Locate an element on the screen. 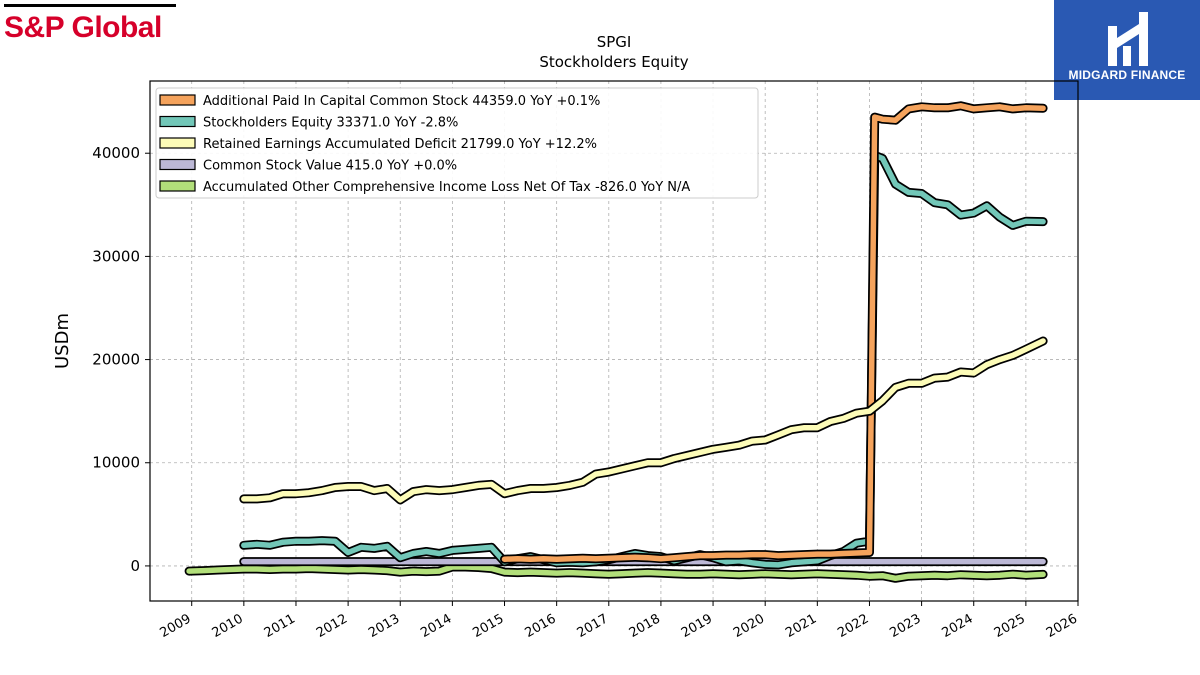  x-tick-label: 2017 is located at coordinates (593, 626).